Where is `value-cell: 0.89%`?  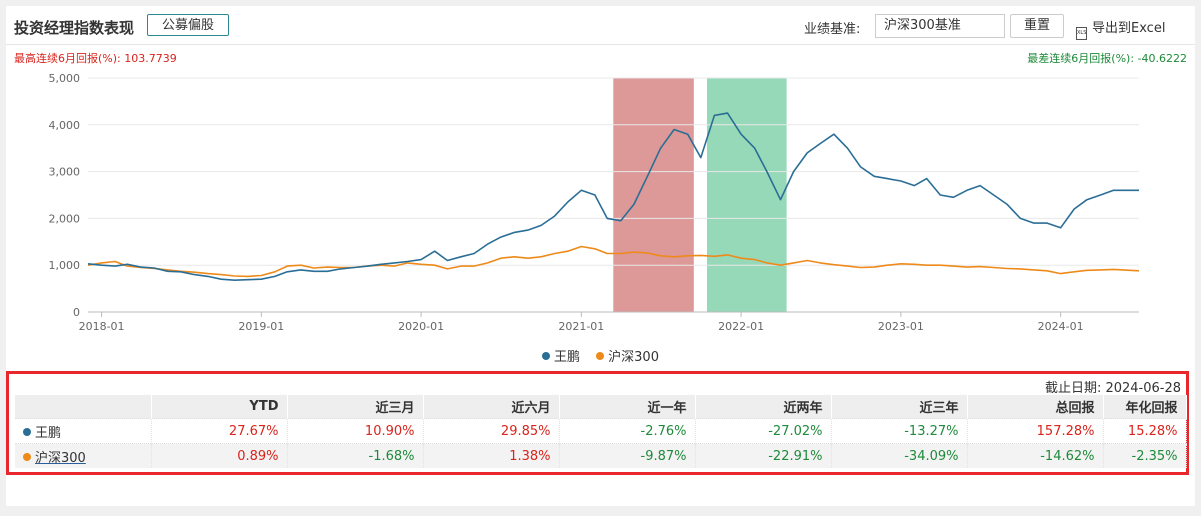
value-cell: 0.89% is located at coordinates (219, 455).